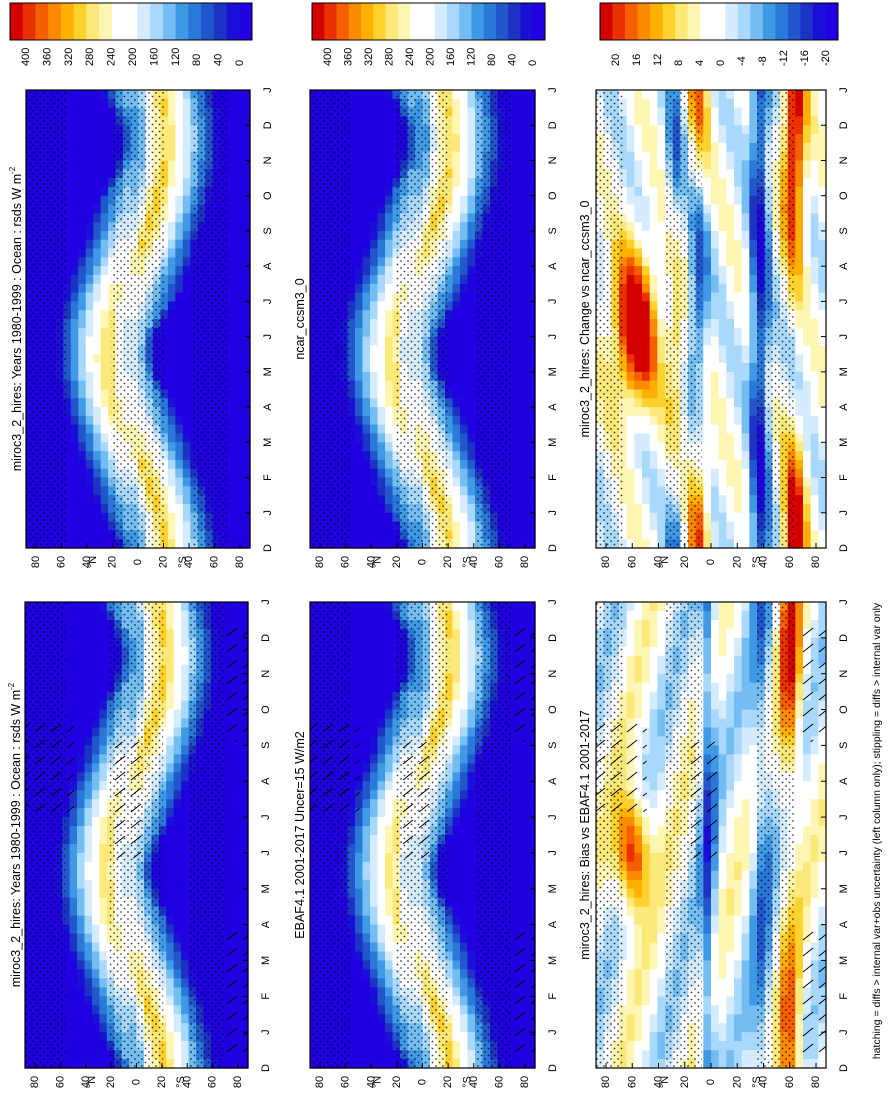  What do you see at coordinates (240, 63) in the screenshot?
I see `colorbar-label: 0` at bounding box center [240, 63].